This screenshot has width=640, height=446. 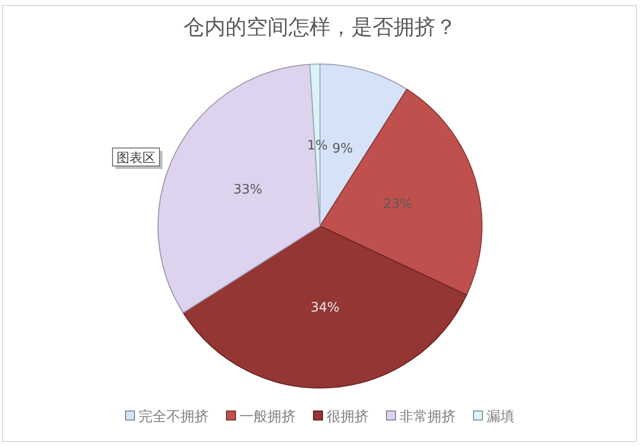 What do you see at coordinates (247, 190) in the screenshot?
I see `data-label: 33%` at bounding box center [247, 190].